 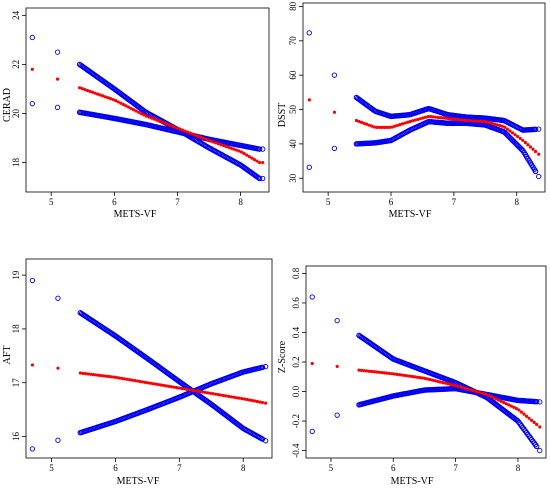 I want to click on panel-zscore-ytick-label: 0.6, so click(x=296, y=303).